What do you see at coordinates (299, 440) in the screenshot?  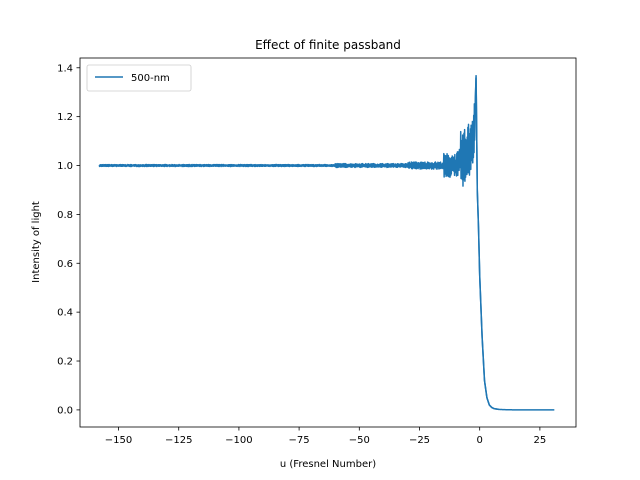 I see `x-tick-label: −75` at bounding box center [299, 440].